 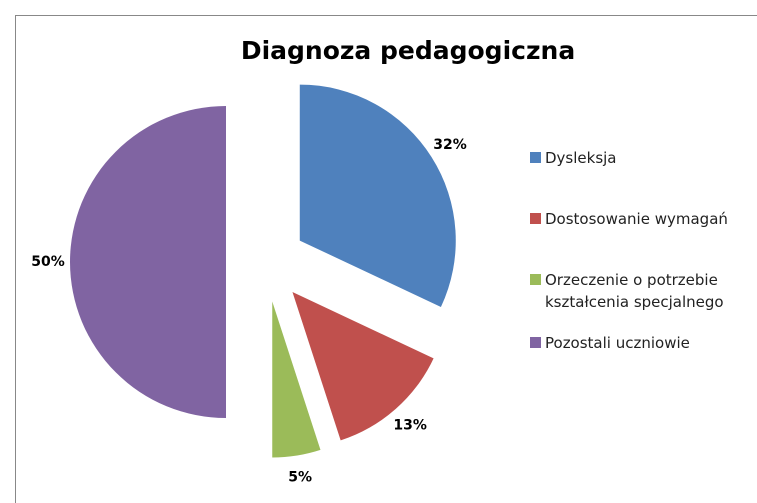 What do you see at coordinates (636, 219) in the screenshot?
I see `legend-label: Dostosowanie wymagań` at bounding box center [636, 219].